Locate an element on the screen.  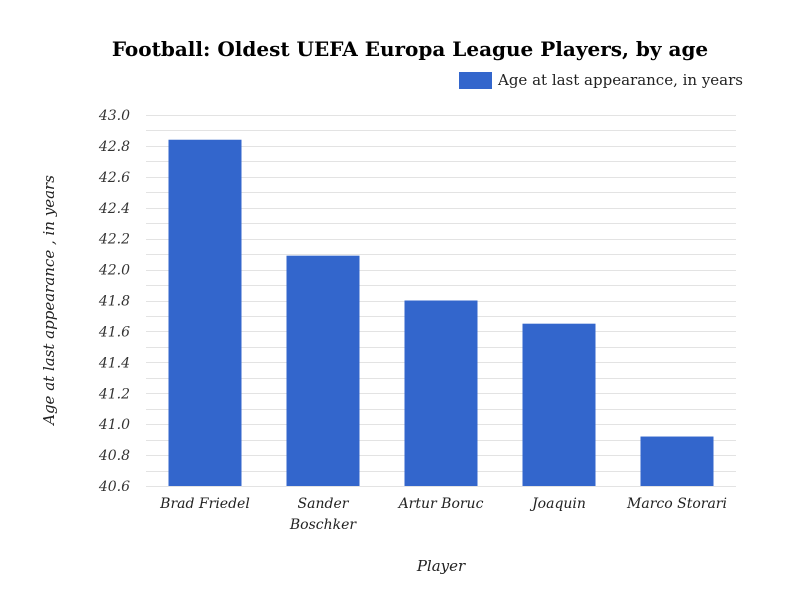
x-tick-label: Joaquin is located at coordinates (557, 504).